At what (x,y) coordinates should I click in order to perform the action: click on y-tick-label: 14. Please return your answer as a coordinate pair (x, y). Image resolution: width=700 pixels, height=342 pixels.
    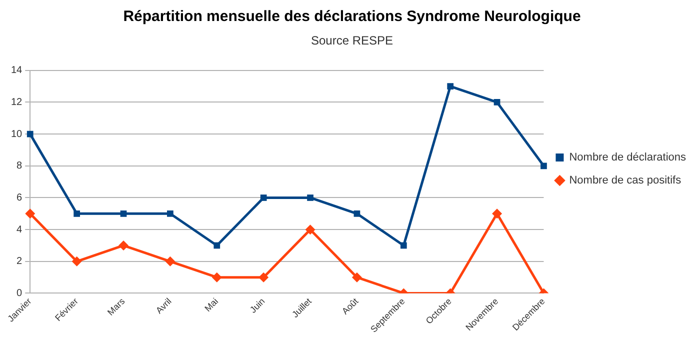
    Looking at the image, I should click on (17, 70).